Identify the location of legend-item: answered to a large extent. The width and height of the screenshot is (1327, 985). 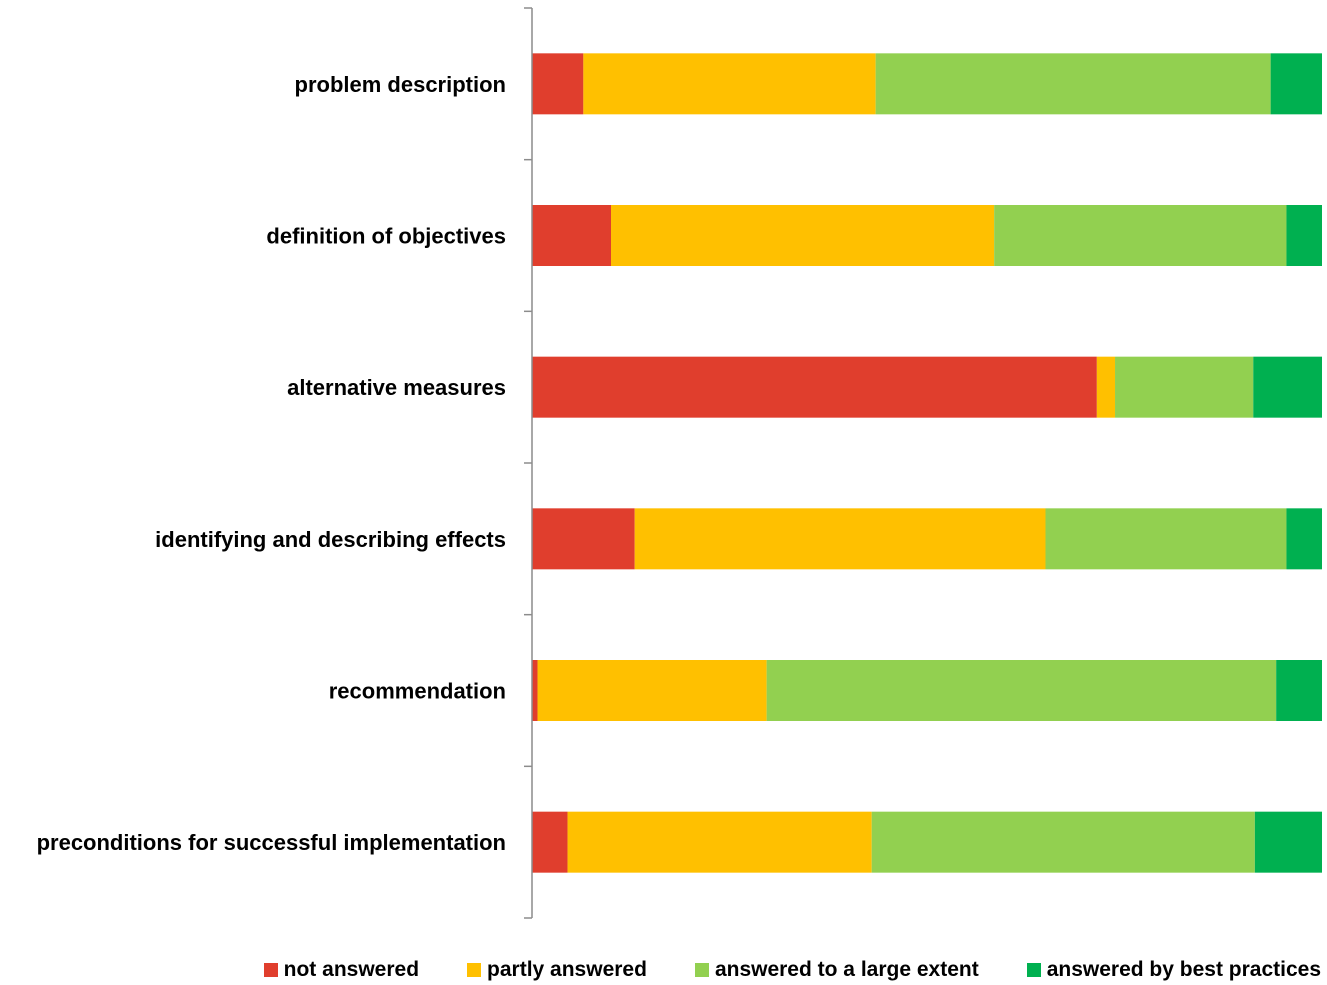
(836, 970).